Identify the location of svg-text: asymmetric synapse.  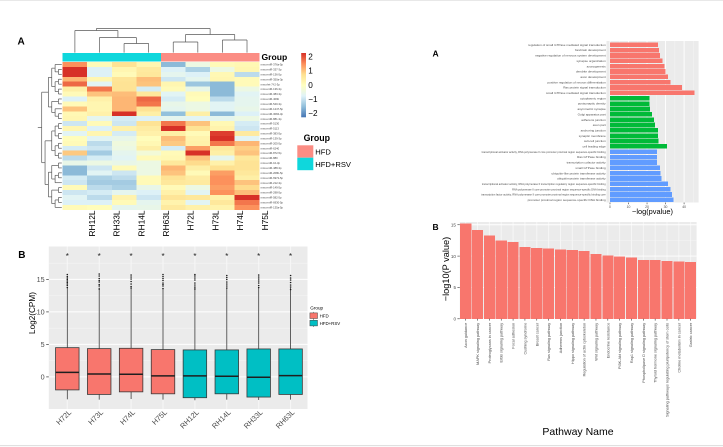
(591, 109).